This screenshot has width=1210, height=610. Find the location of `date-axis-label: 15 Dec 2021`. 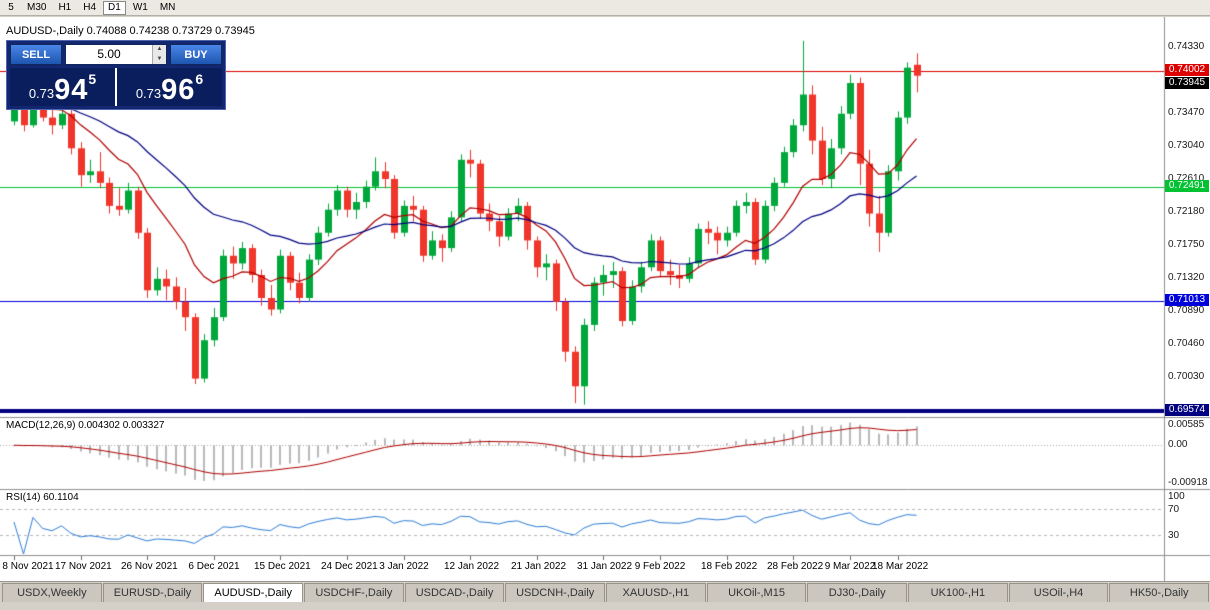

date-axis-label: 15 Dec 2021 is located at coordinates (282, 566).